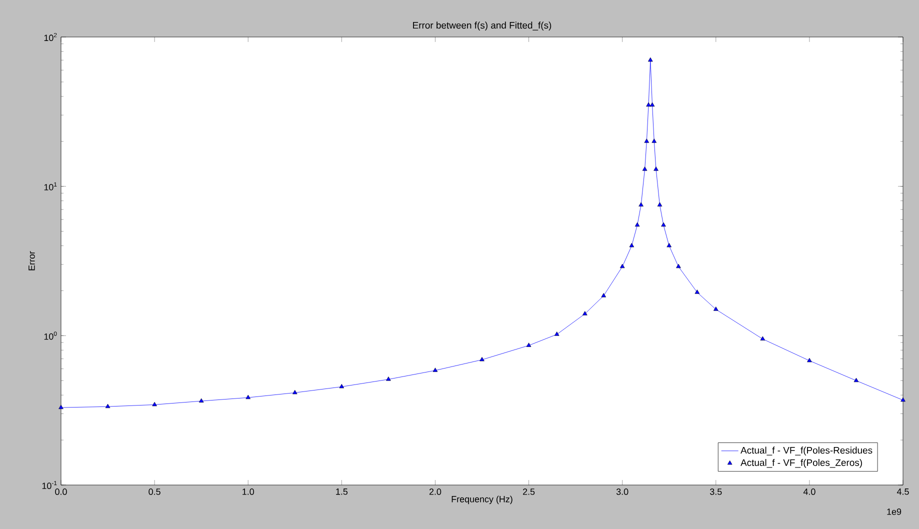 The width and height of the screenshot is (919, 529). I want to click on x-tick-label: 4.5, so click(902, 491).